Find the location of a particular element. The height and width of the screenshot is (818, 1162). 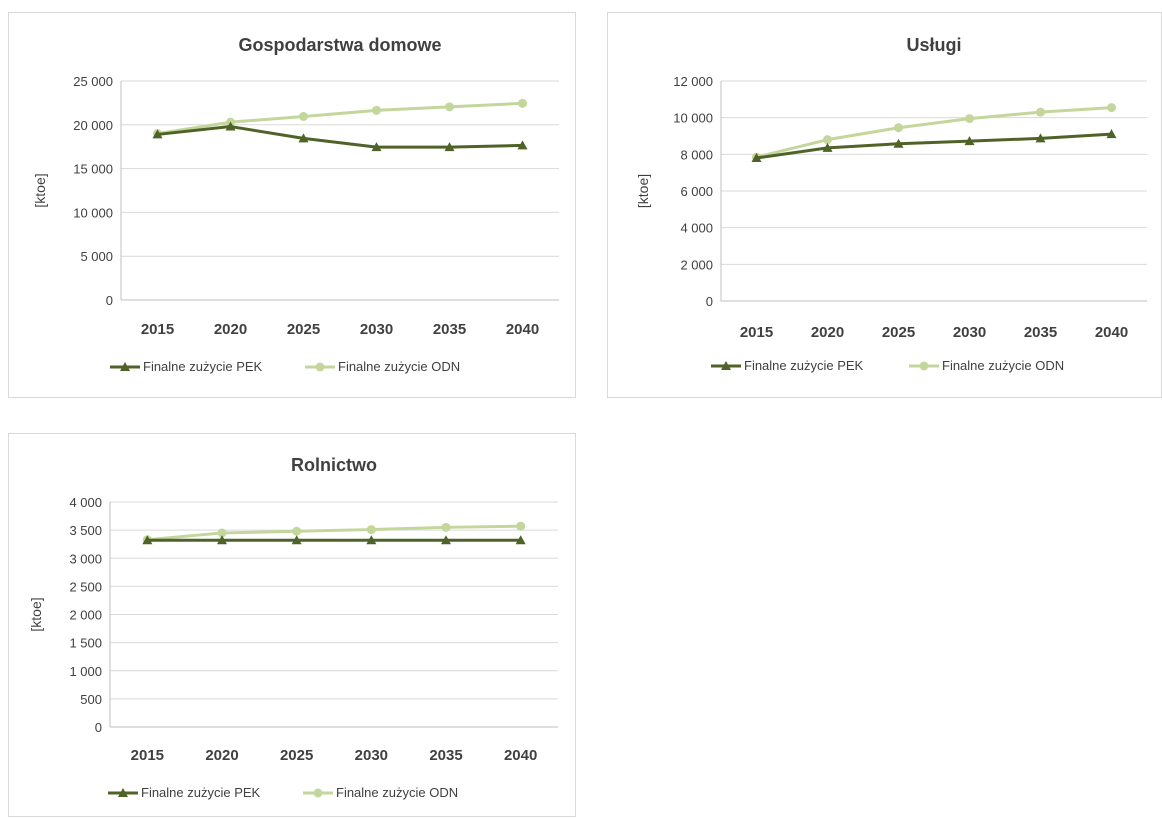

y-tick-label: 2 500 is located at coordinates (85, 586).